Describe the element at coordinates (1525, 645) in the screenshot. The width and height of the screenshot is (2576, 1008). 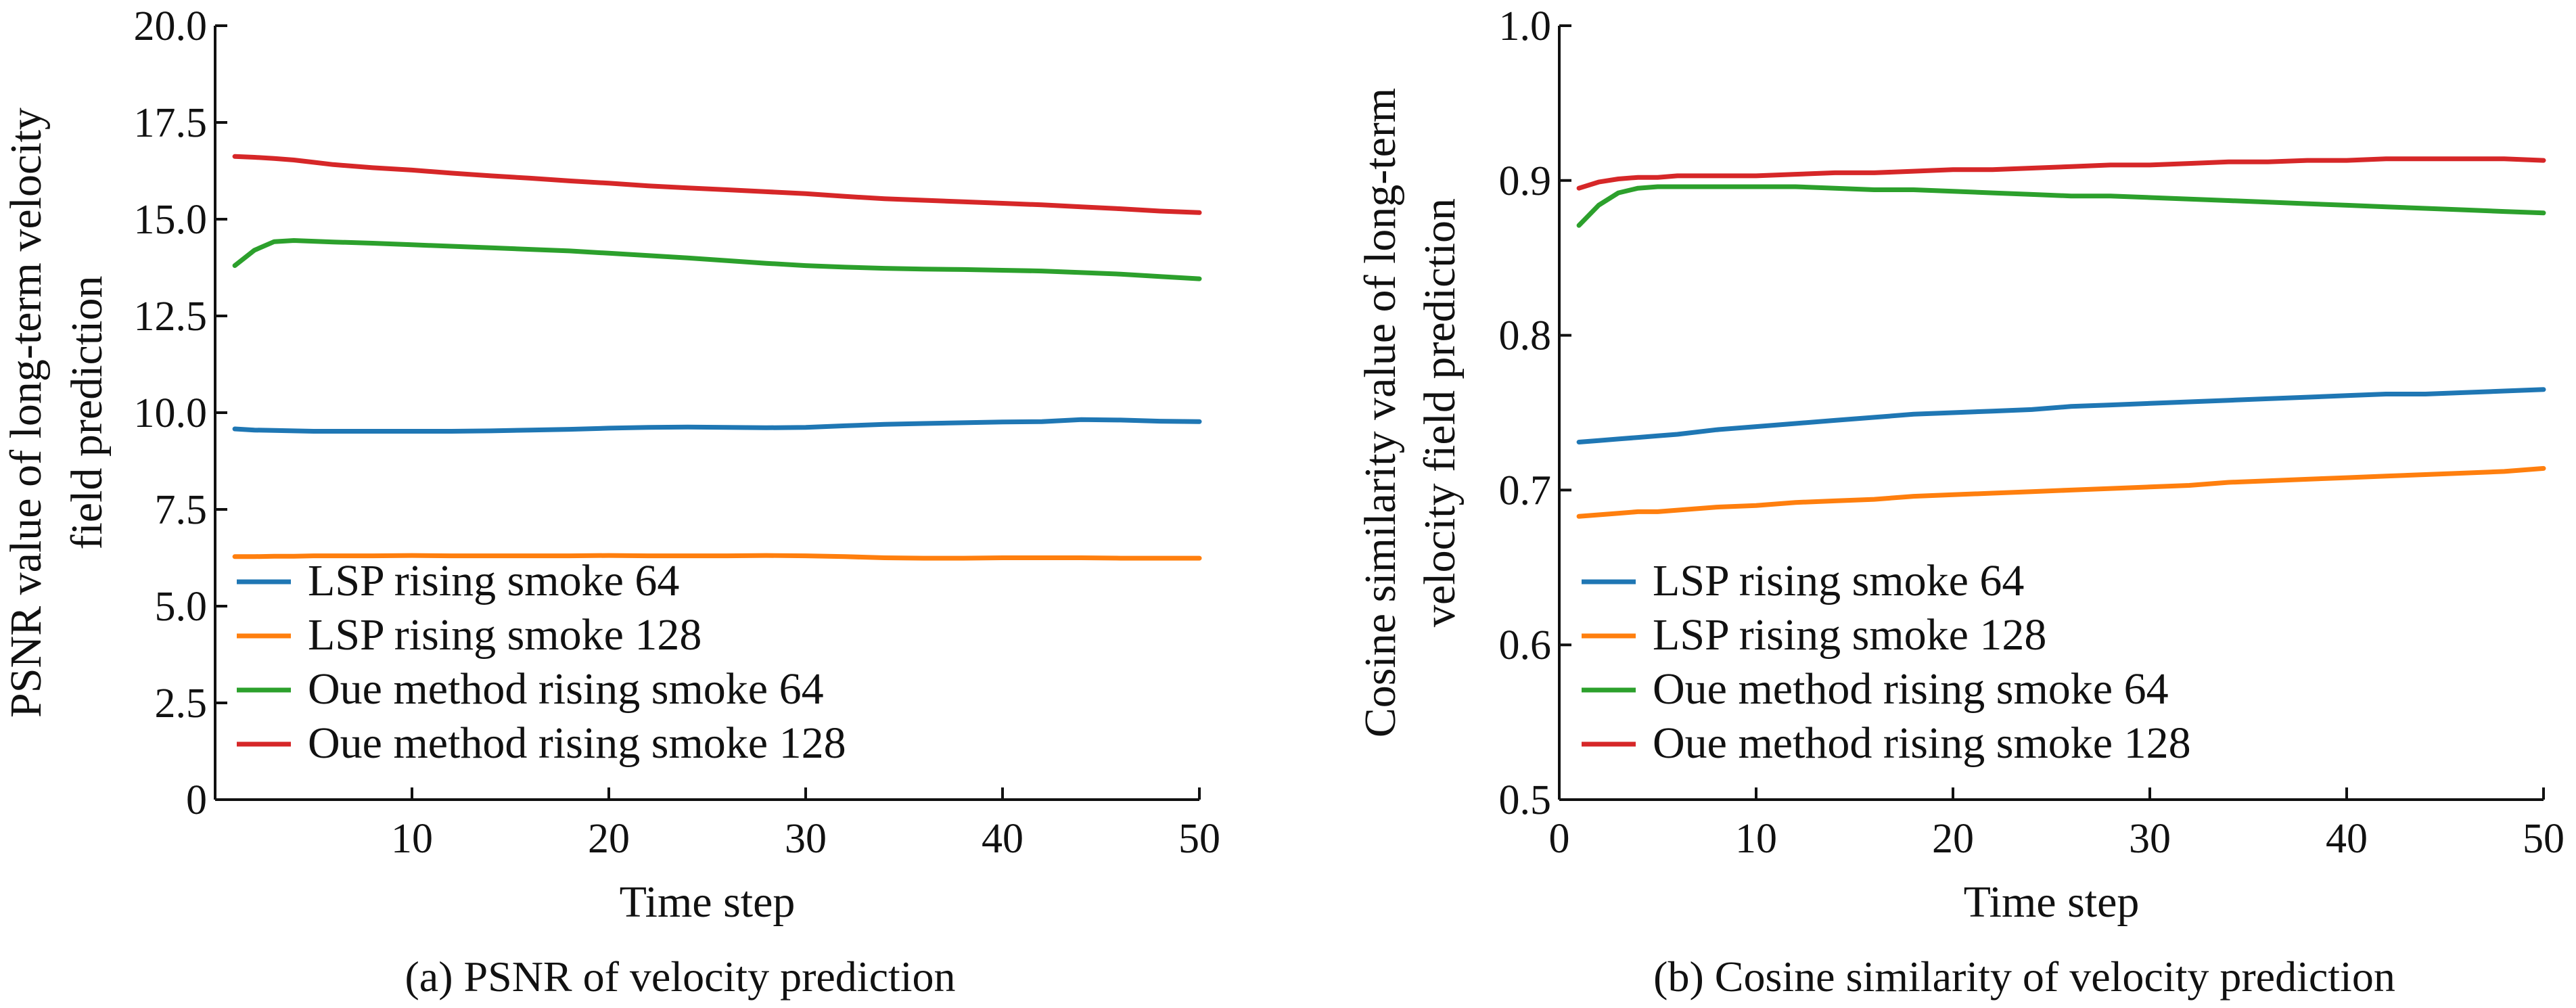
I see `y-tick-label: 0.6` at that location.